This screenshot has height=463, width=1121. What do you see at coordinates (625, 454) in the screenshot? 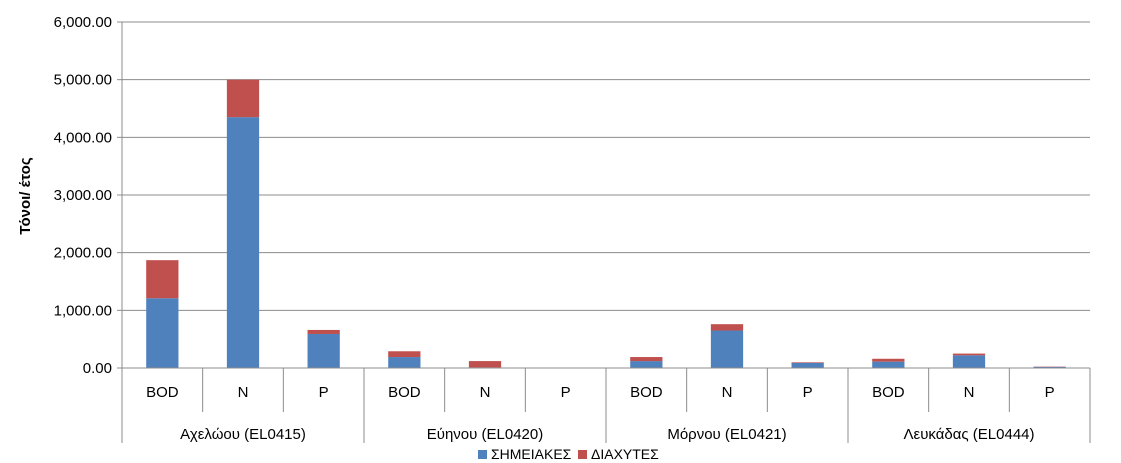
I see `legend-label: ΔΙΑΧΥΤΕΣ` at bounding box center [625, 454].